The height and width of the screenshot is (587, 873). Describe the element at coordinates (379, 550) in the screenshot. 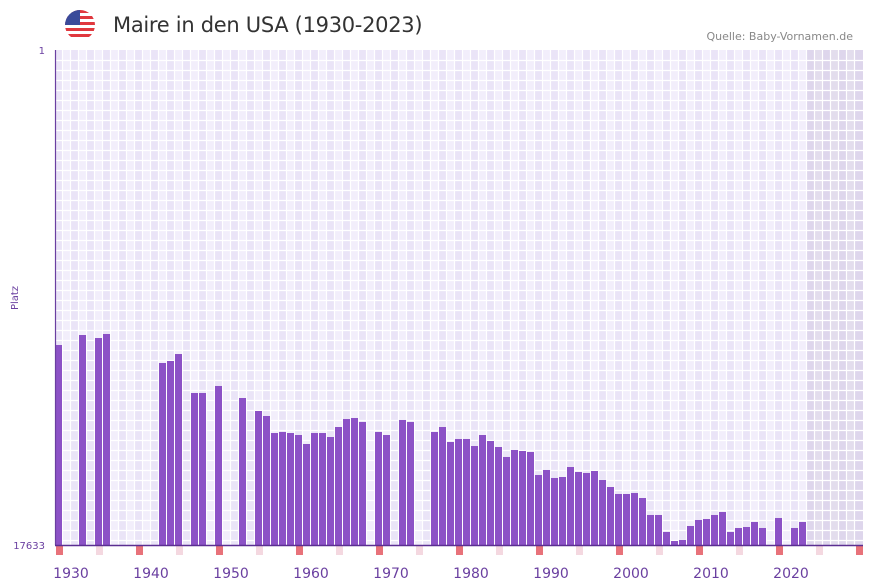

I see `year-marker-1970` at that location.